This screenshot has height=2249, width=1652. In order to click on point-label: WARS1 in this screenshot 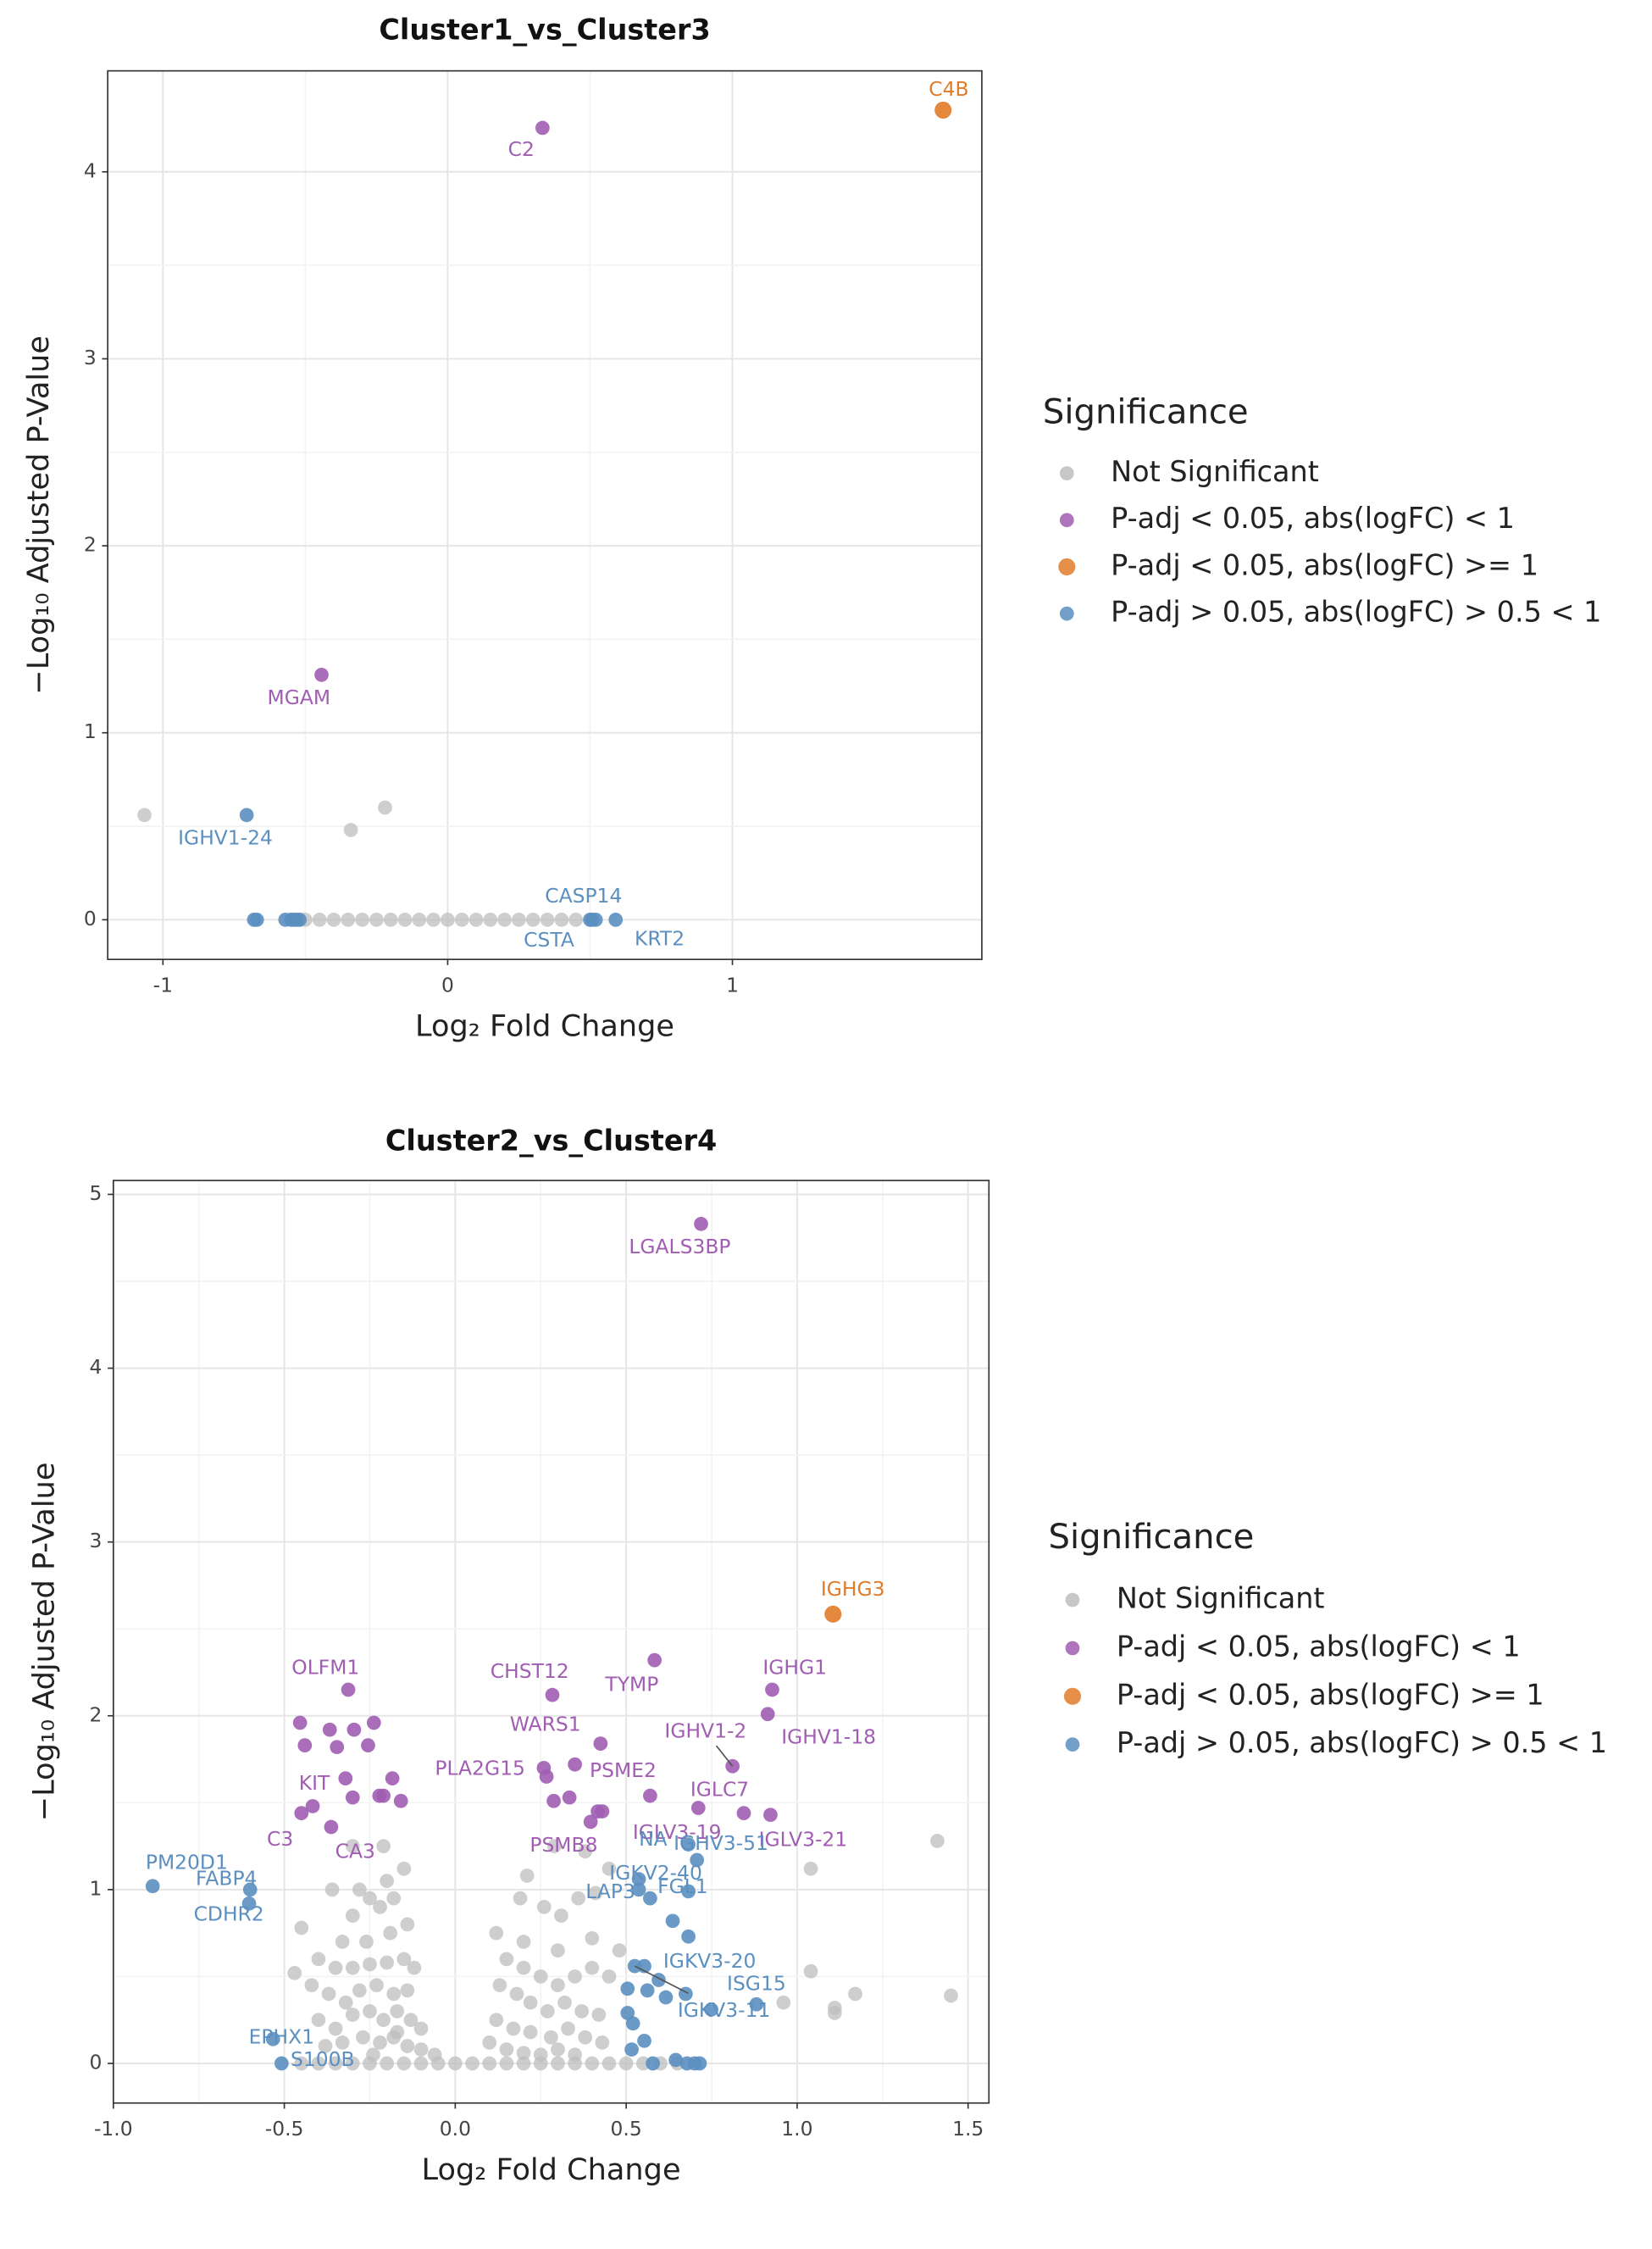, I will do `click(545, 1723)`.